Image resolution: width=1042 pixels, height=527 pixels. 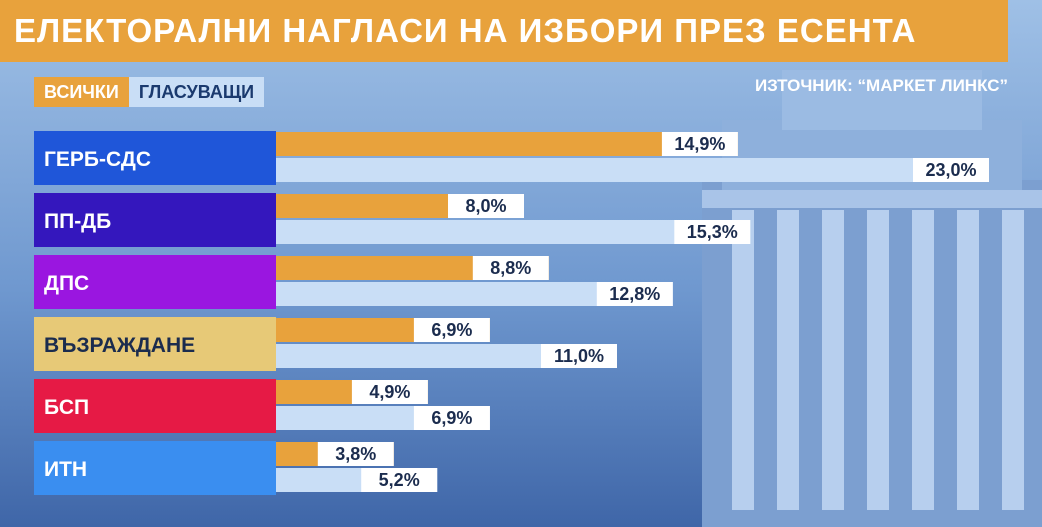 I want to click on value-label: 15,3%, so click(x=712, y=232).